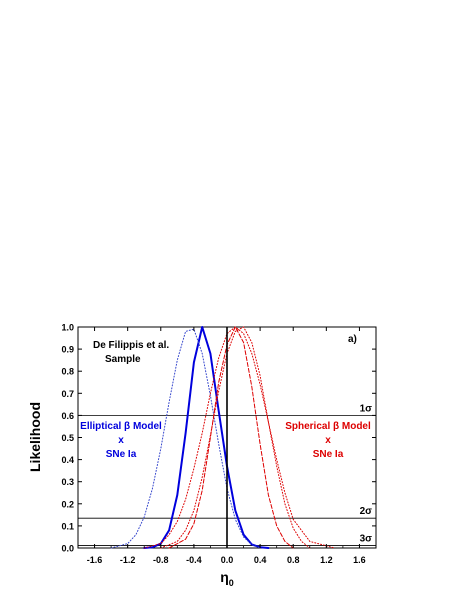 This screenshot has height=599, width=463. What do you see at coordinates (328, 426) in the screenshot?
I see `spherical-annotation-line1: Spherical β Model` at bounding box center [328, 426].